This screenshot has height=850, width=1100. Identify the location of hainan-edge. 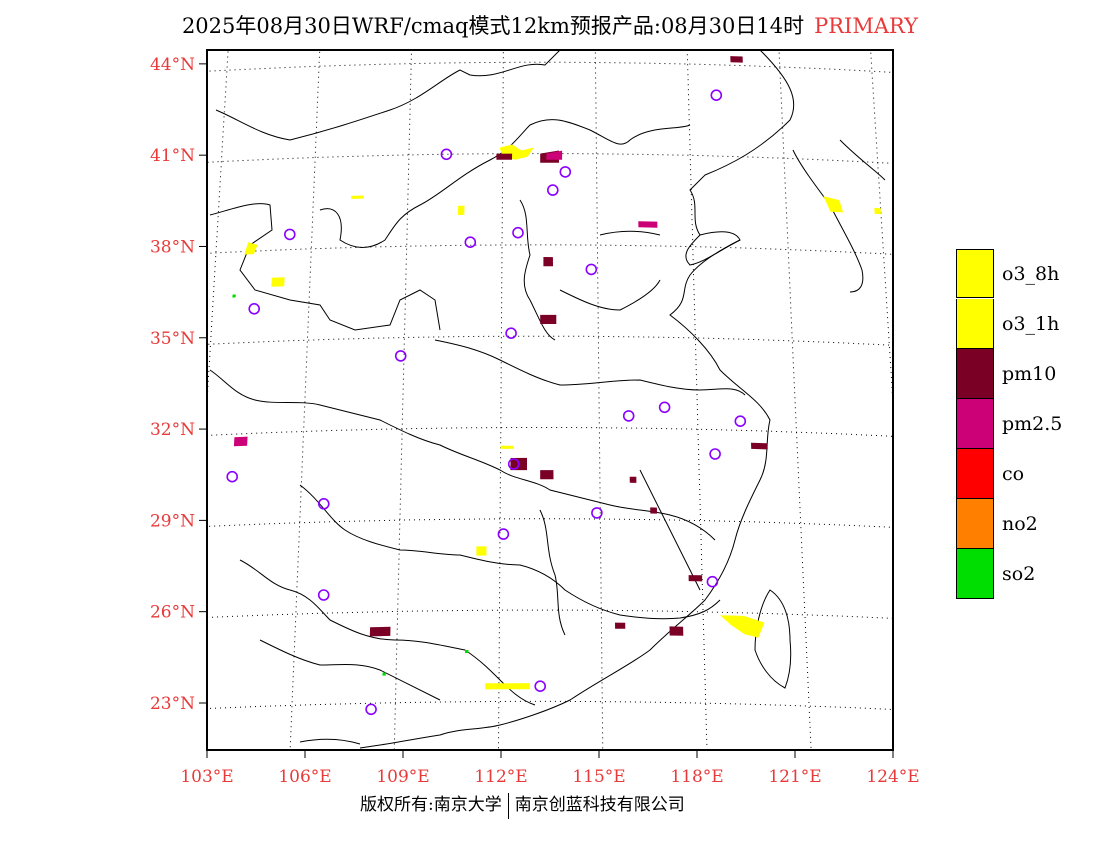
(330, 741).